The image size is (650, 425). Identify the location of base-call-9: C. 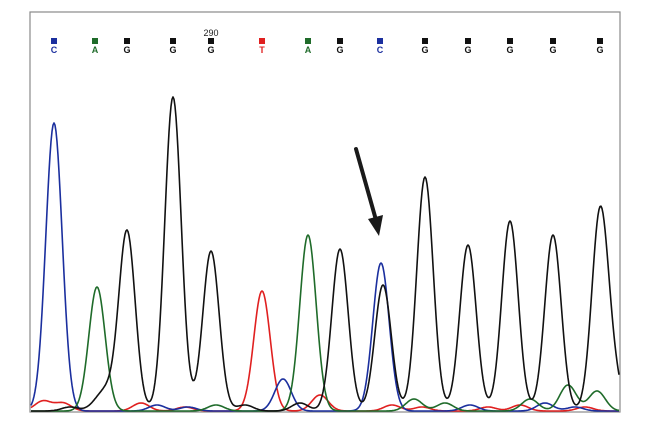
(380, 46).